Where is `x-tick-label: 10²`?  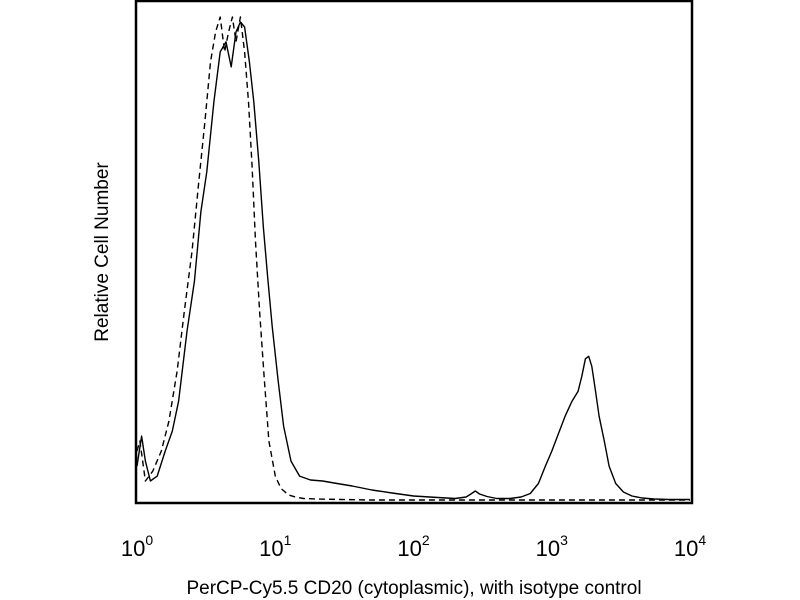
x-tick-label: 10² is located at coordinates (413, 546).